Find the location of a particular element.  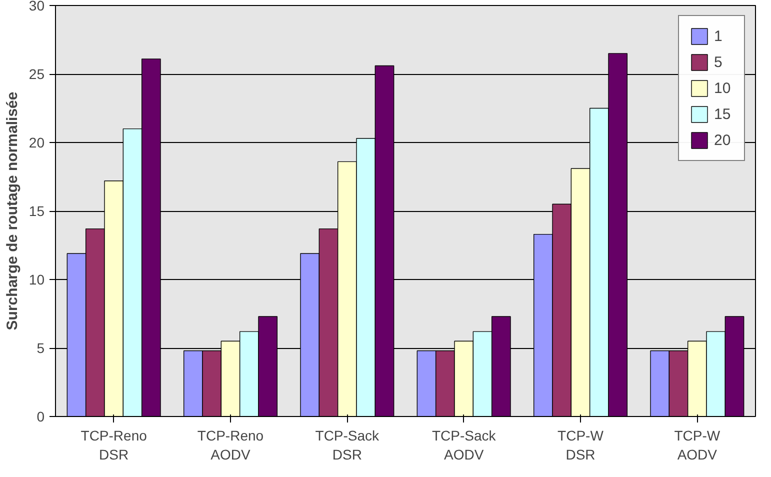

legend-label: 1 is located at coordinates (719, 36).